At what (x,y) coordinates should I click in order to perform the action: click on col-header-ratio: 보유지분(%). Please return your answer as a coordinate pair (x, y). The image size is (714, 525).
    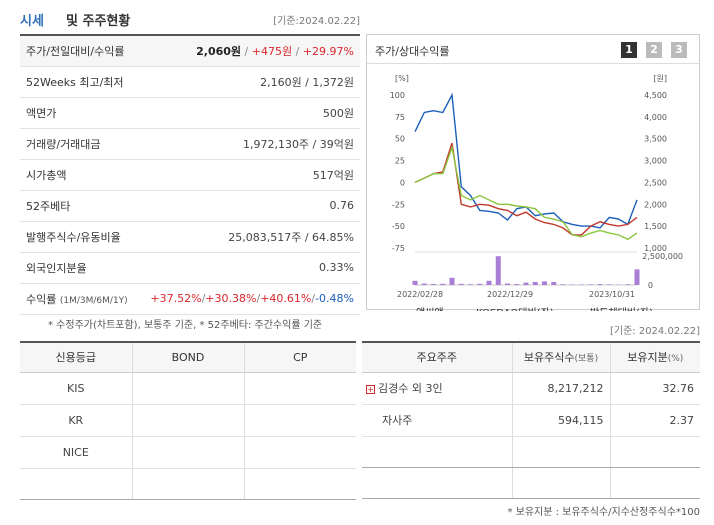
    Looking at the image, I should click on (654, 357).